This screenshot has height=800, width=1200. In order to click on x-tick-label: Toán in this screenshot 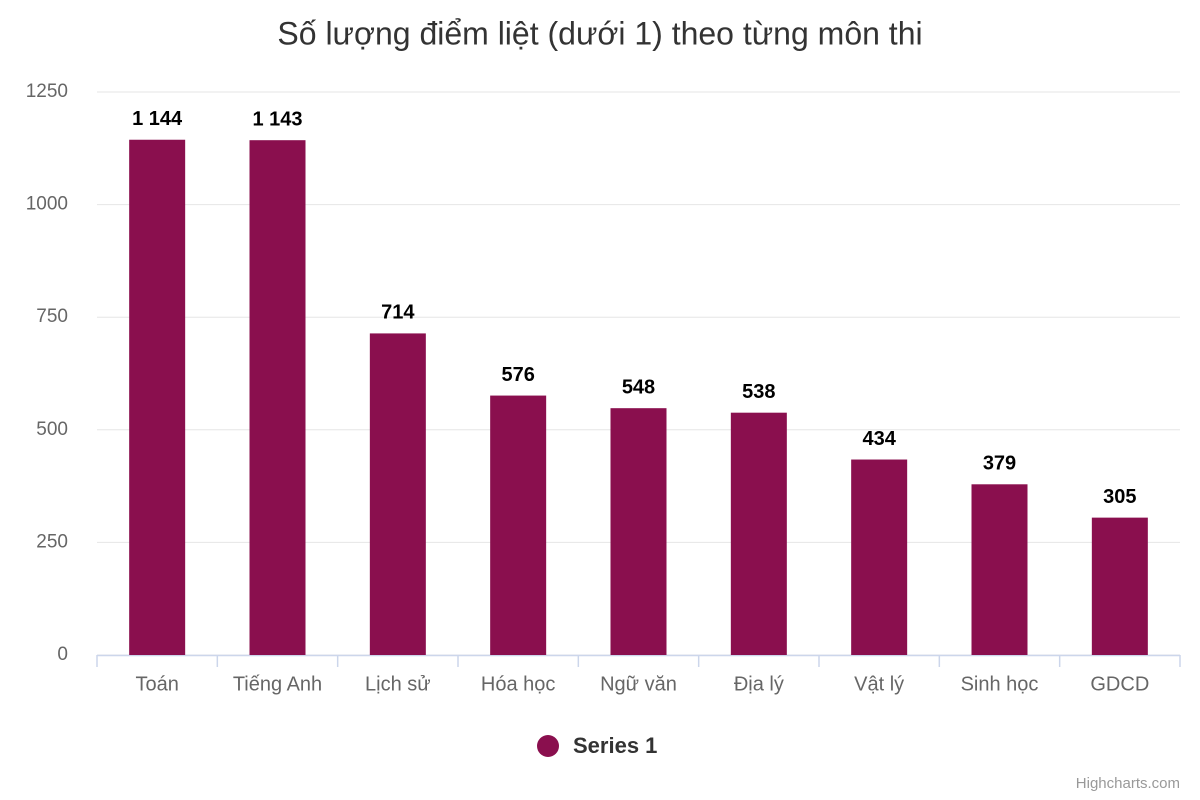, I will do `click(156, 684)`.